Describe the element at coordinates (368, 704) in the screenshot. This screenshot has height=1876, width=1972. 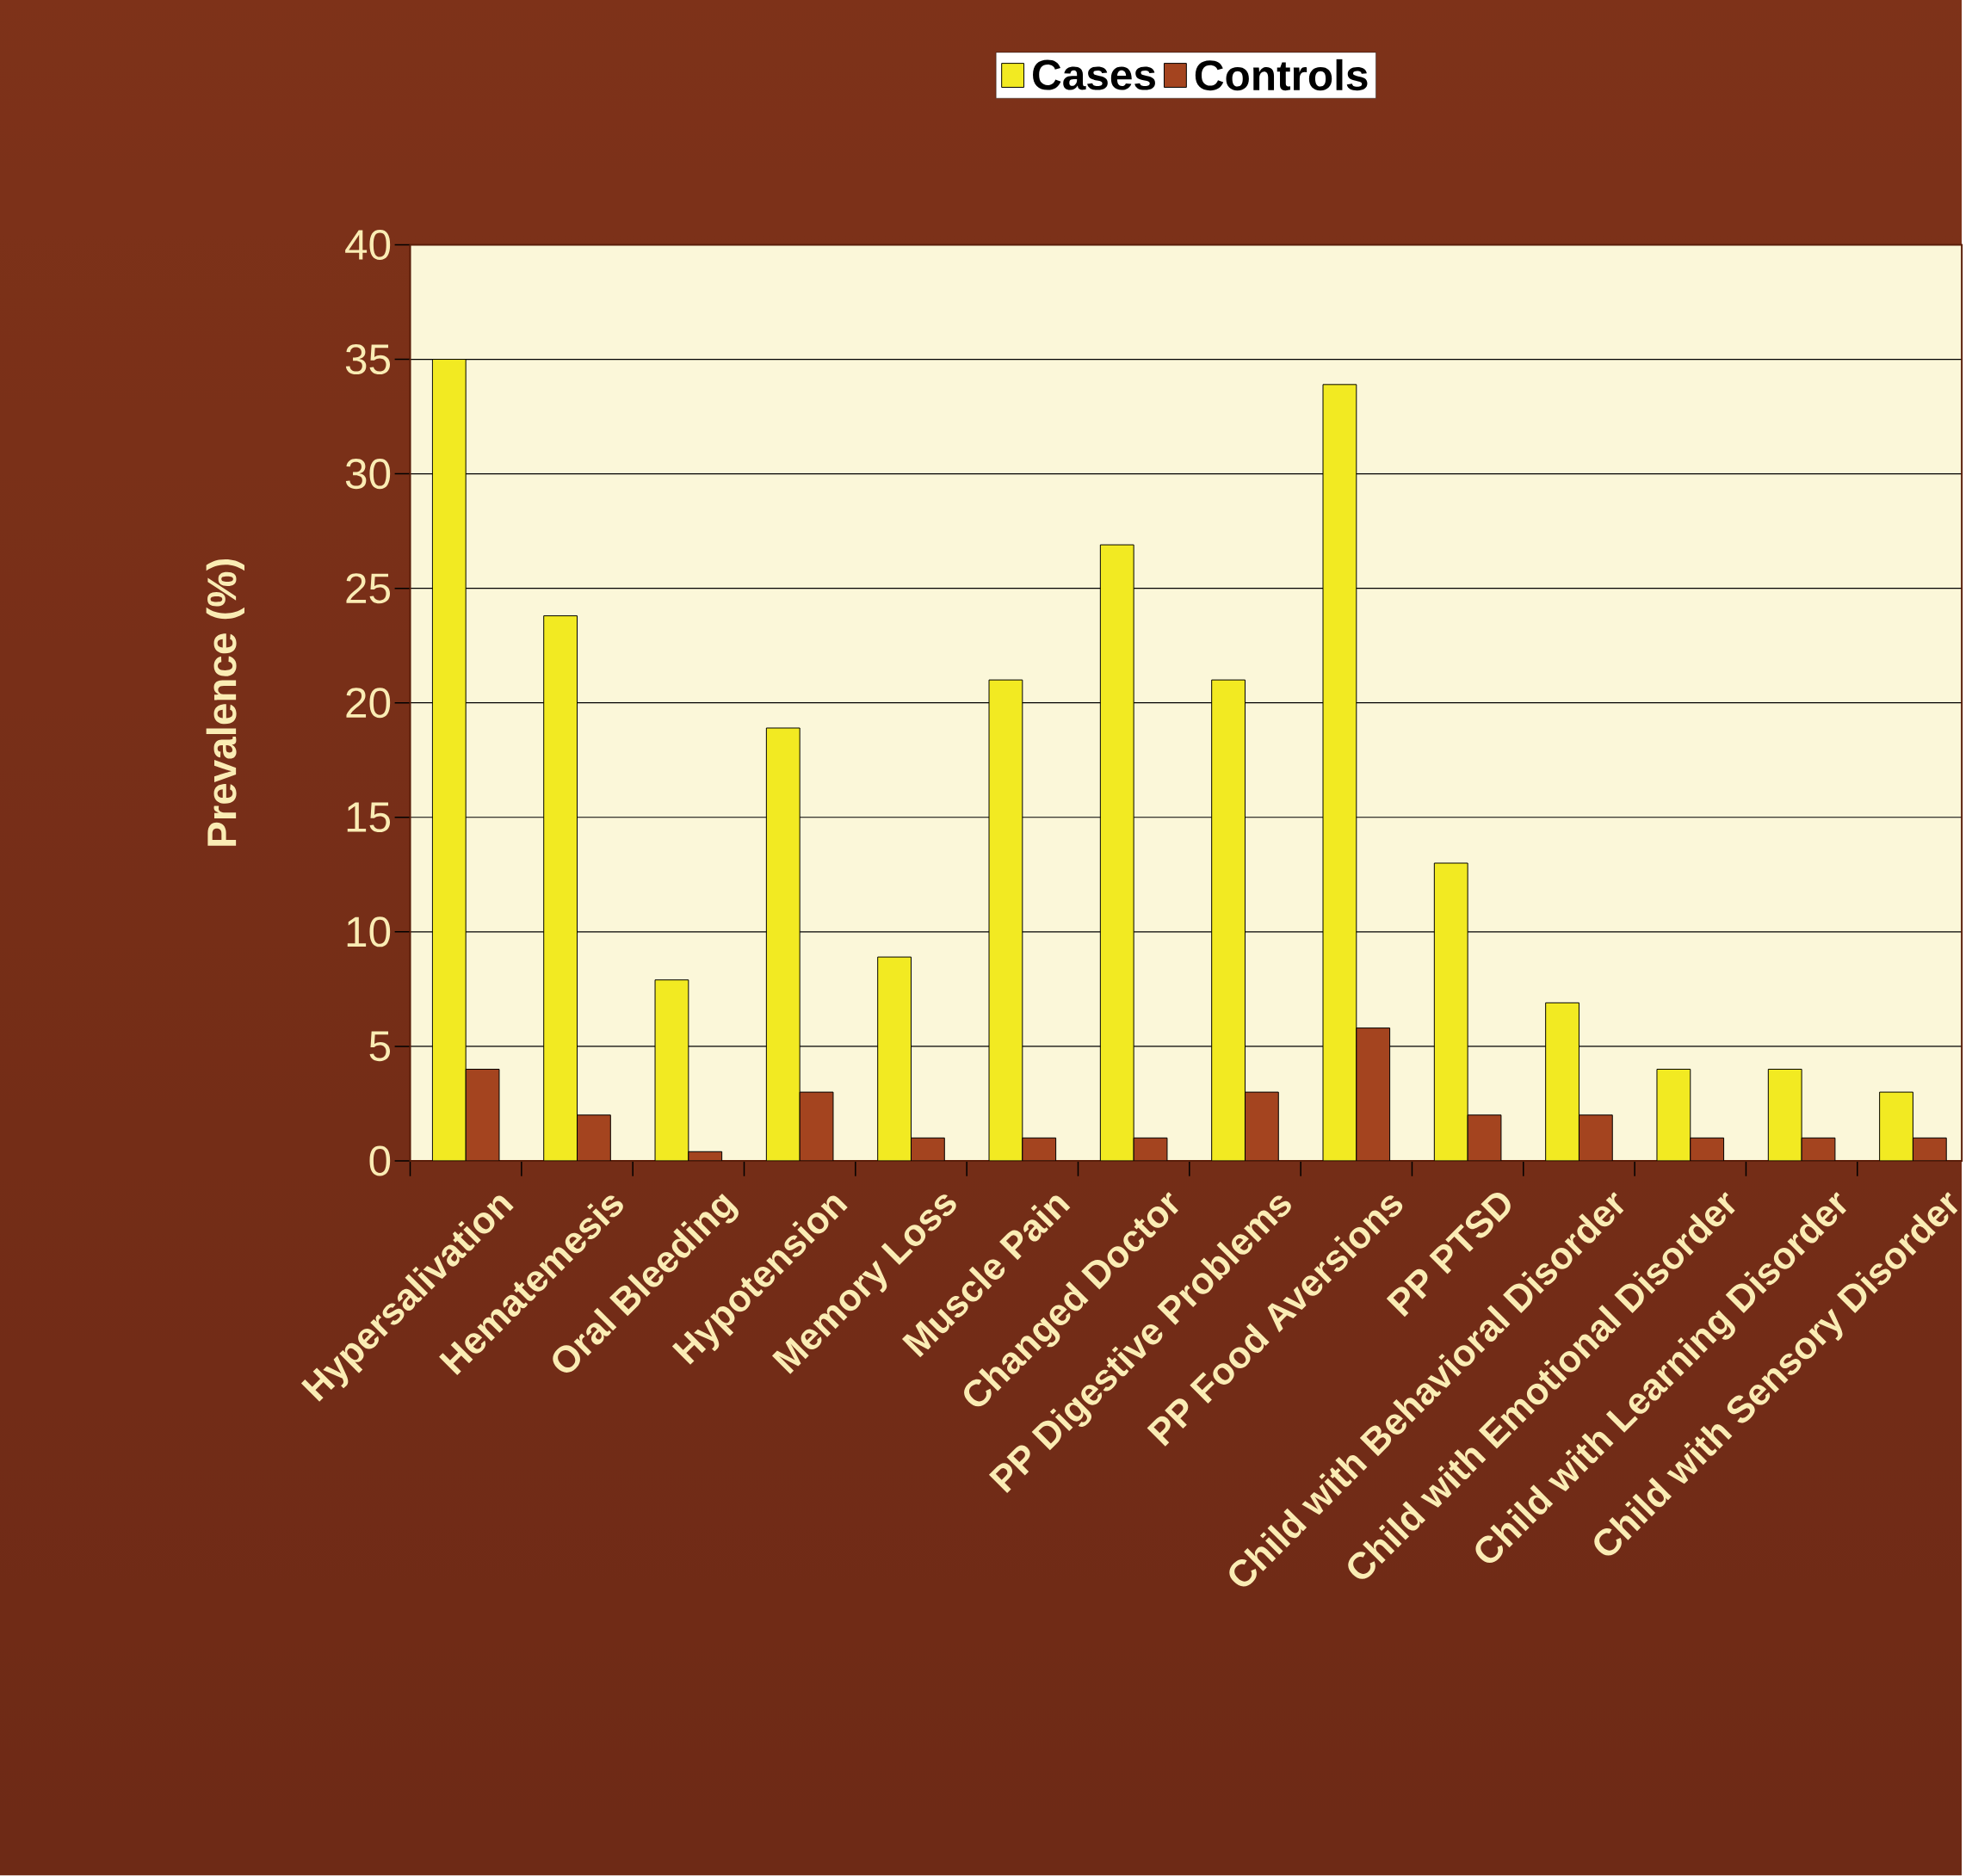
I see `y-tick-label: 20` at that location.